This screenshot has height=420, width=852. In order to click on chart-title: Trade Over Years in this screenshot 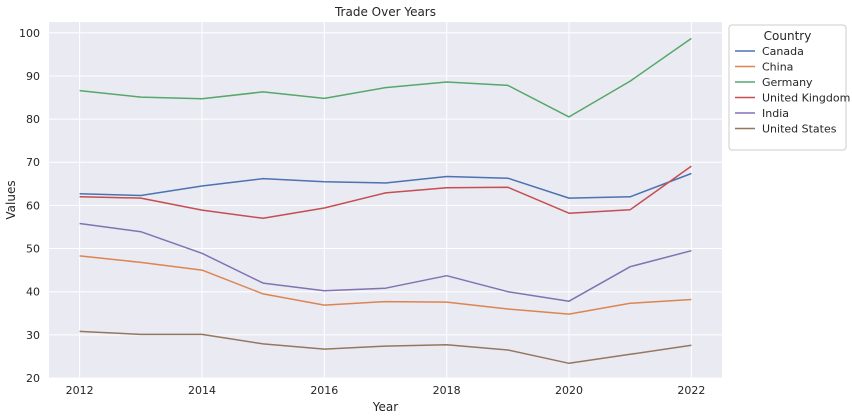, I will do `click(385, 12)`.